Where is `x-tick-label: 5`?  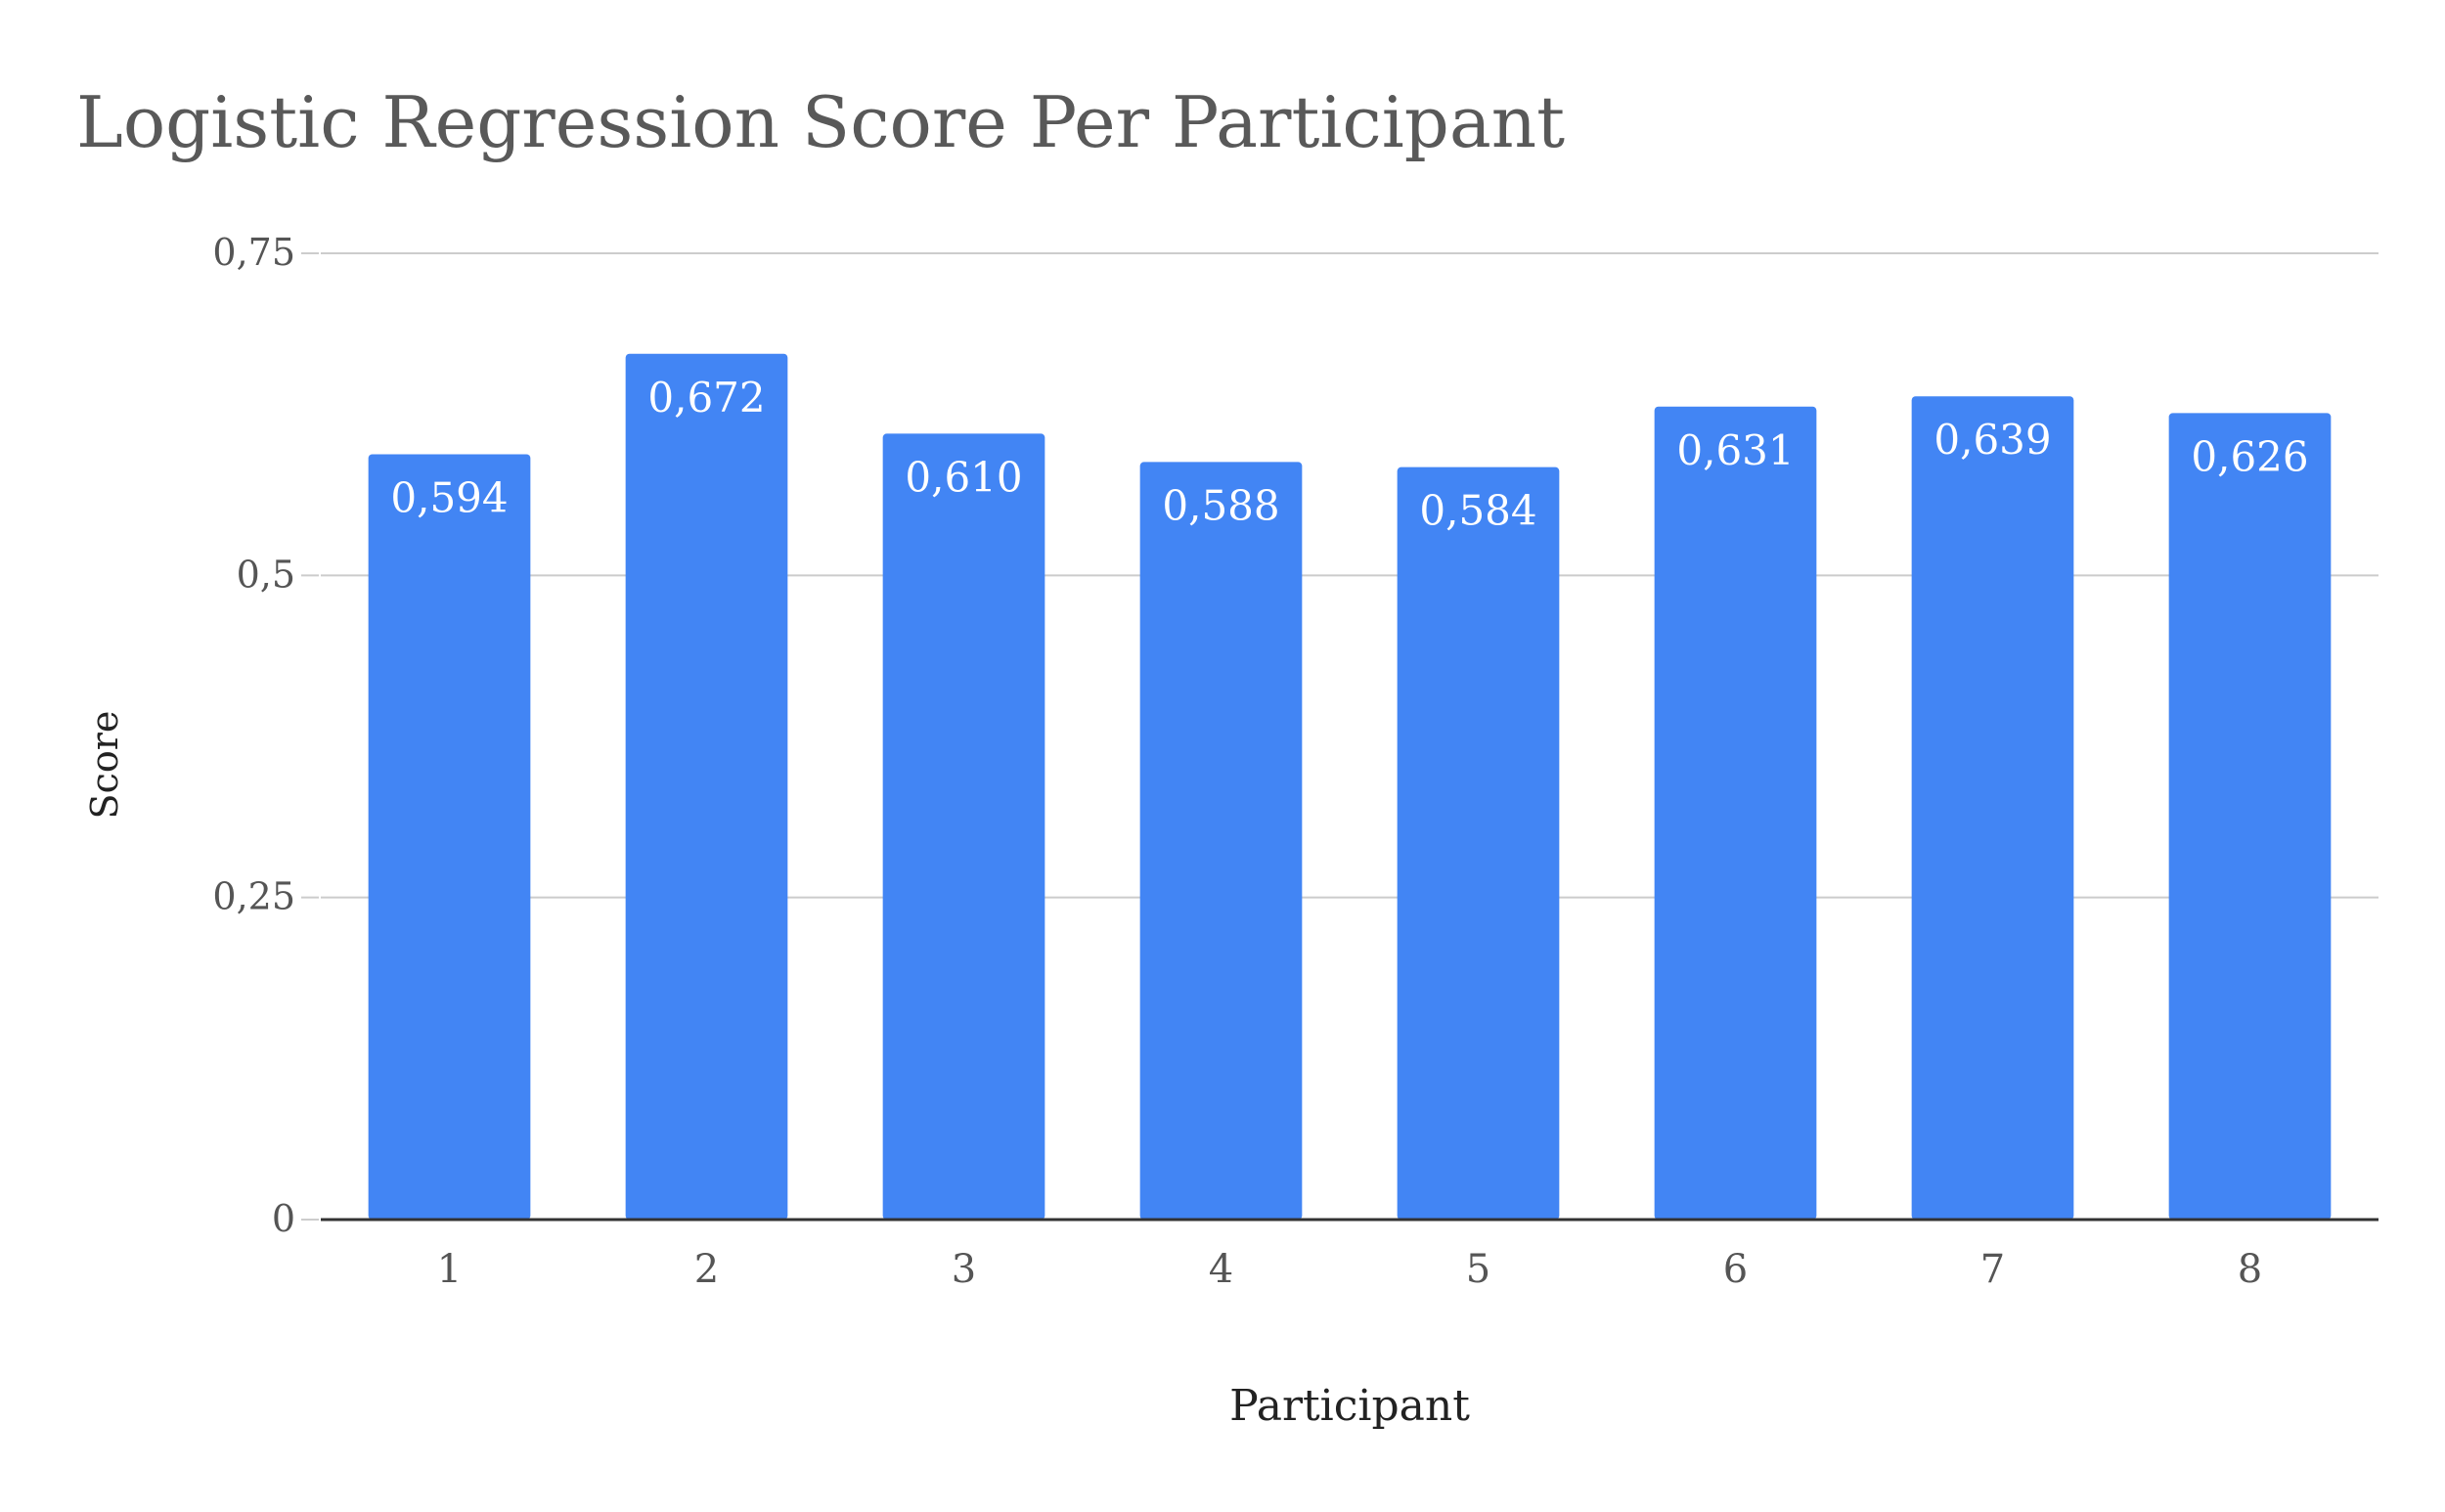
x-tick-label: 5 is located at coordinates (1478, 1269).